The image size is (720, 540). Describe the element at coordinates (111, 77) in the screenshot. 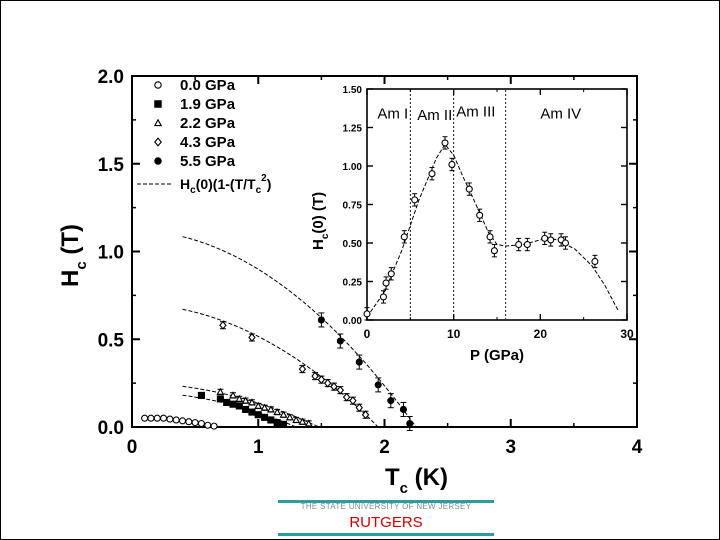

I see `main-y-tick-label: 2.0` at that location.